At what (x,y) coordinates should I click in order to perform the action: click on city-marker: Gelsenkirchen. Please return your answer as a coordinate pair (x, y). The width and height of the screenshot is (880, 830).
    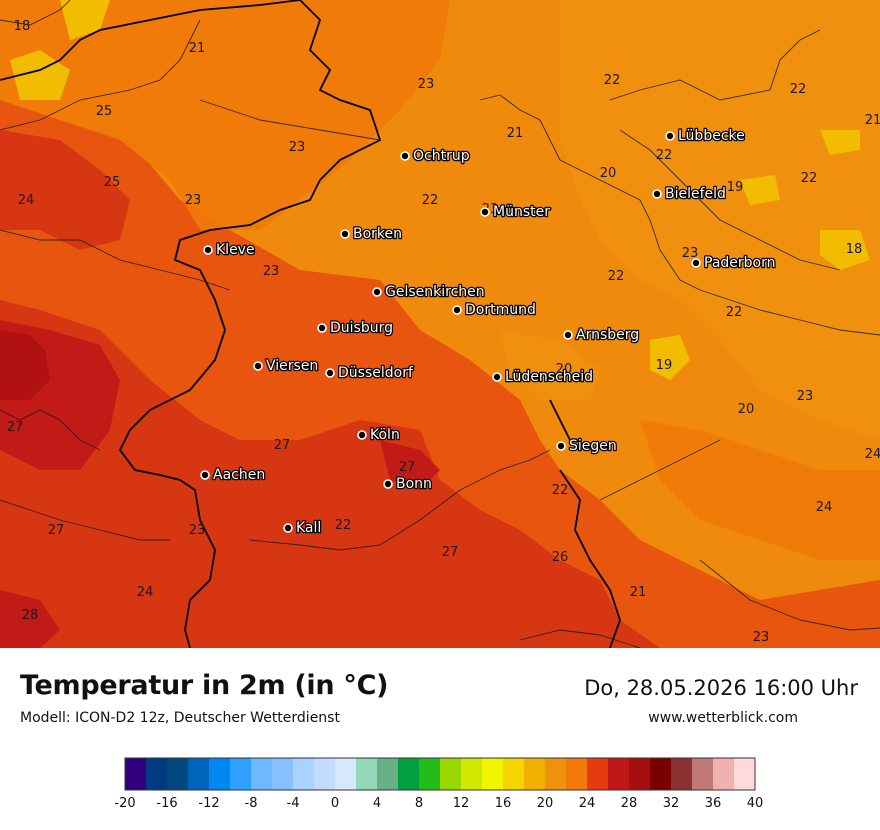
    Looking at the image, I should click on (429, 292).